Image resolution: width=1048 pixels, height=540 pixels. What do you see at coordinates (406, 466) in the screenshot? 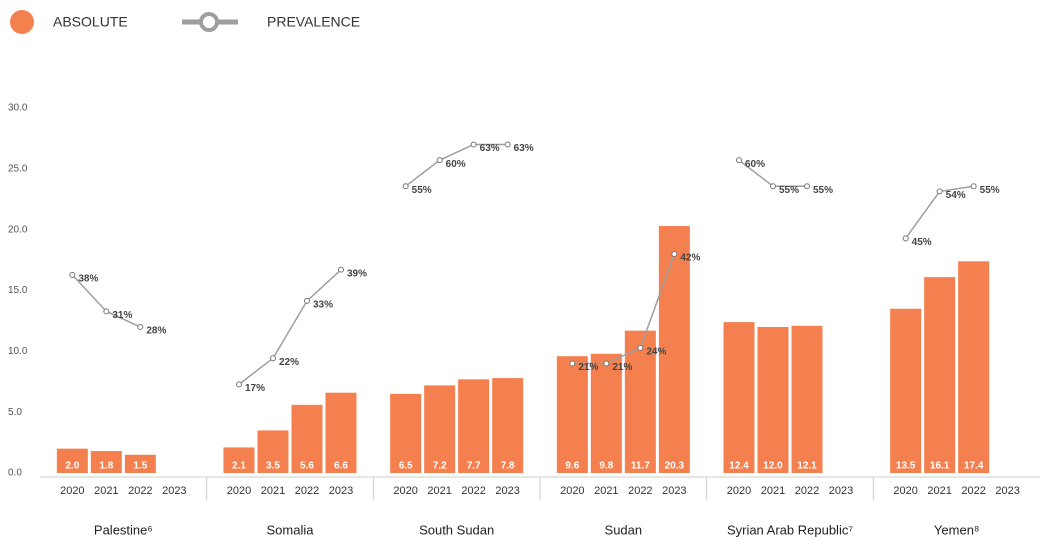
I see `bar-label: 6.5` at bounding box center [406, 466].